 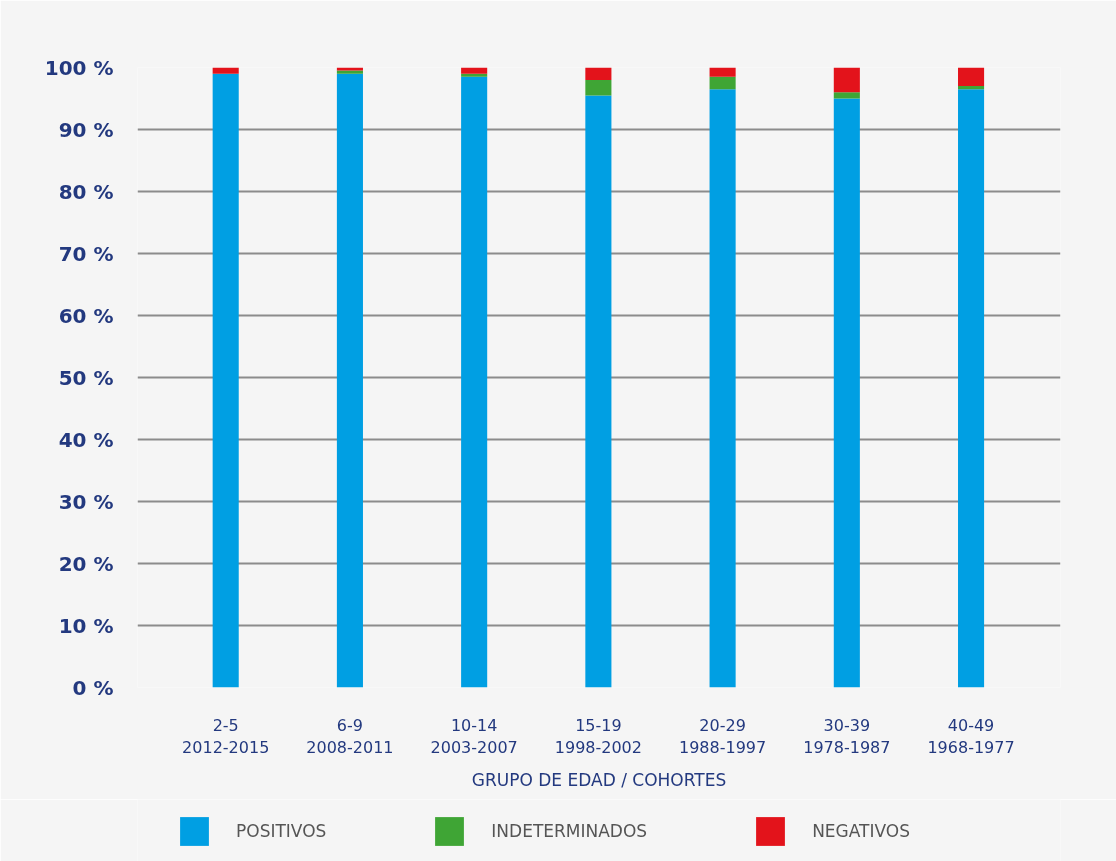 What do you see at coordinates (86, 377) in the screenshot?
I see `y-tick-label: 50 %` at bounding box center [86, 377].